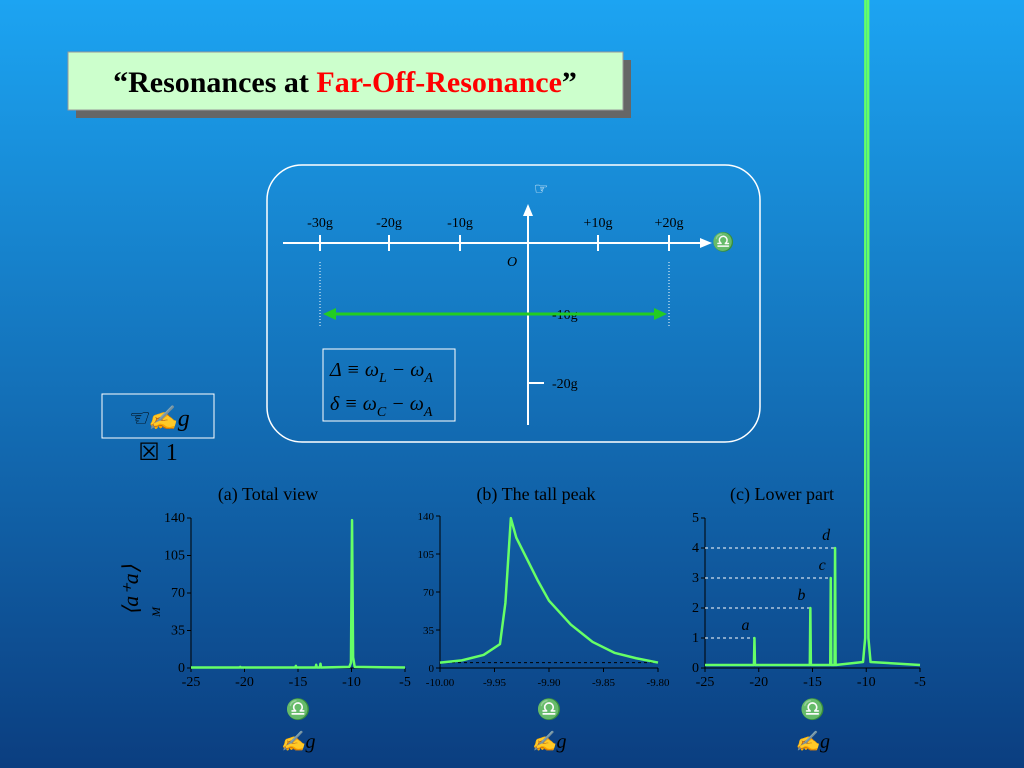 The height and width of the screenshot is (768, 1024). I want to click on y-tick-label: 5, so click(695, 518).